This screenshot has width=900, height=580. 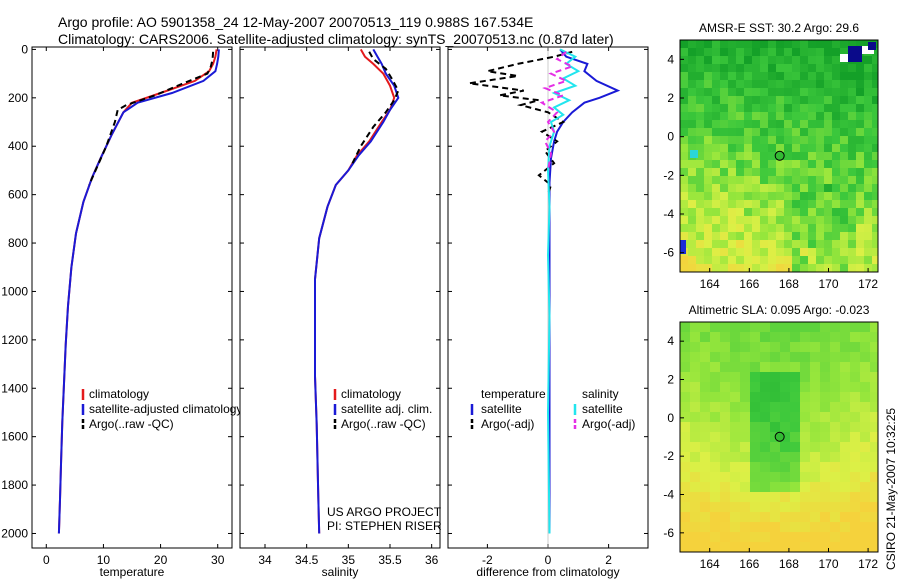 I want to click on depth-tick-label: 800, so click(x=18, y=243).